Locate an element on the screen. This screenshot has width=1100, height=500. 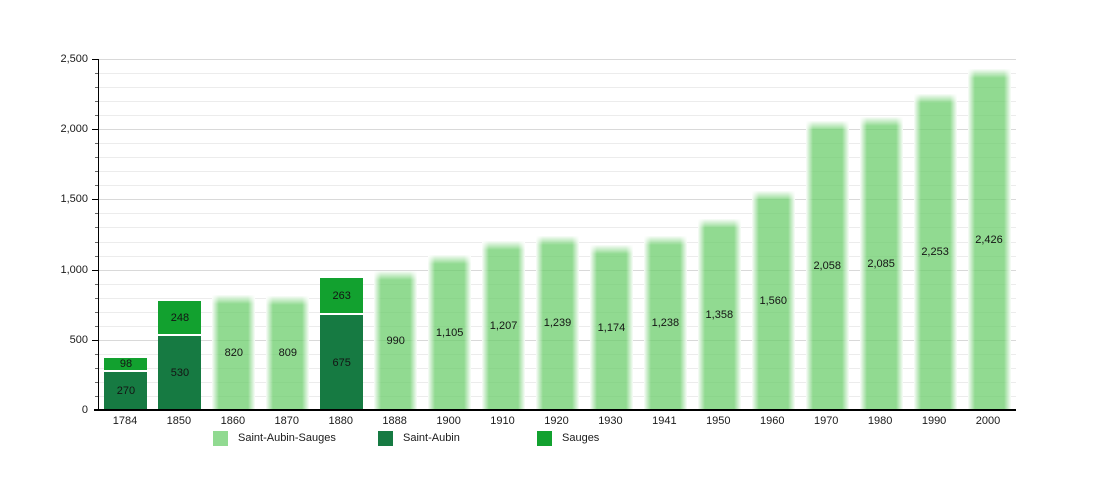
segment-saint-aubin-1850: 530 is located at coordinates (180, 373).